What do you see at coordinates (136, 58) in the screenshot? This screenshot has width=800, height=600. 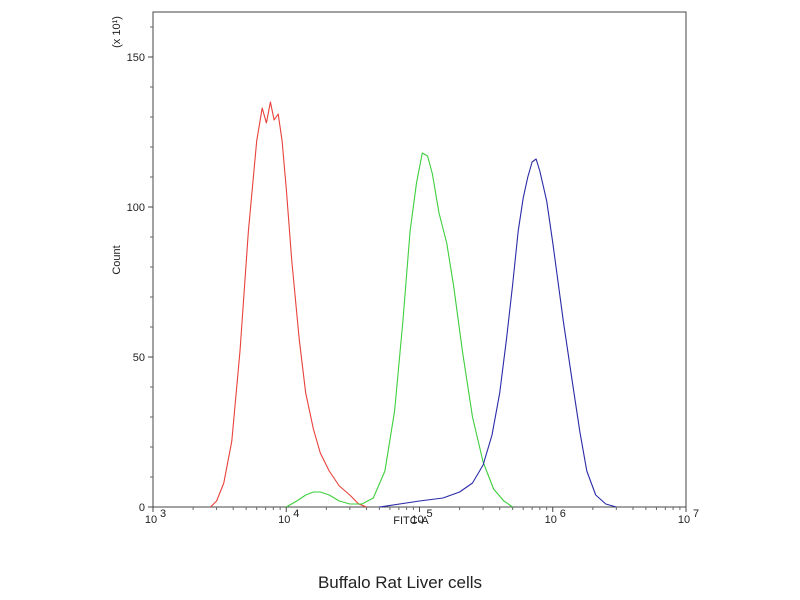 I see `y-tick-label: 150` at bounding box center [136, 58].